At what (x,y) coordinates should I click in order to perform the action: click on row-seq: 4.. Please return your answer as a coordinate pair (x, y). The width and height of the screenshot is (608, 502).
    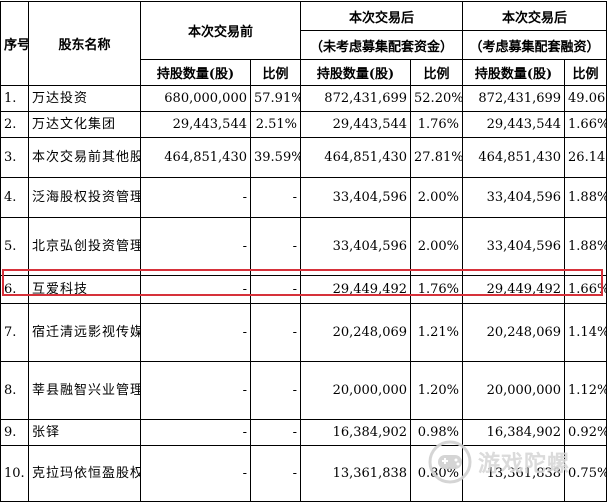
    Looking at the image, I should click on (14, 197).